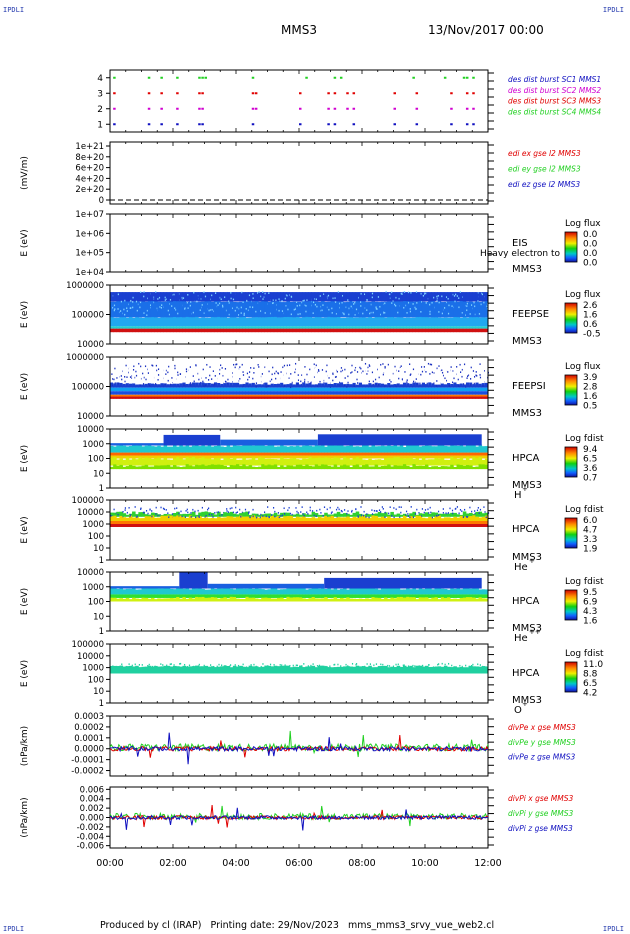  I want to click on hpca_h-colorbar, so click(571, 462).